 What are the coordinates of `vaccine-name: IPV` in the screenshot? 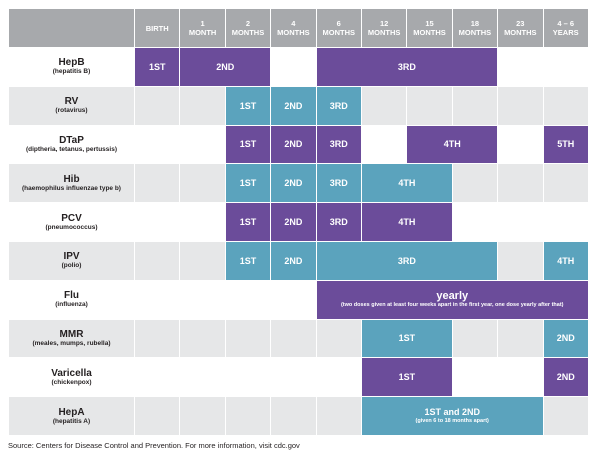 It's located at (71, 257).